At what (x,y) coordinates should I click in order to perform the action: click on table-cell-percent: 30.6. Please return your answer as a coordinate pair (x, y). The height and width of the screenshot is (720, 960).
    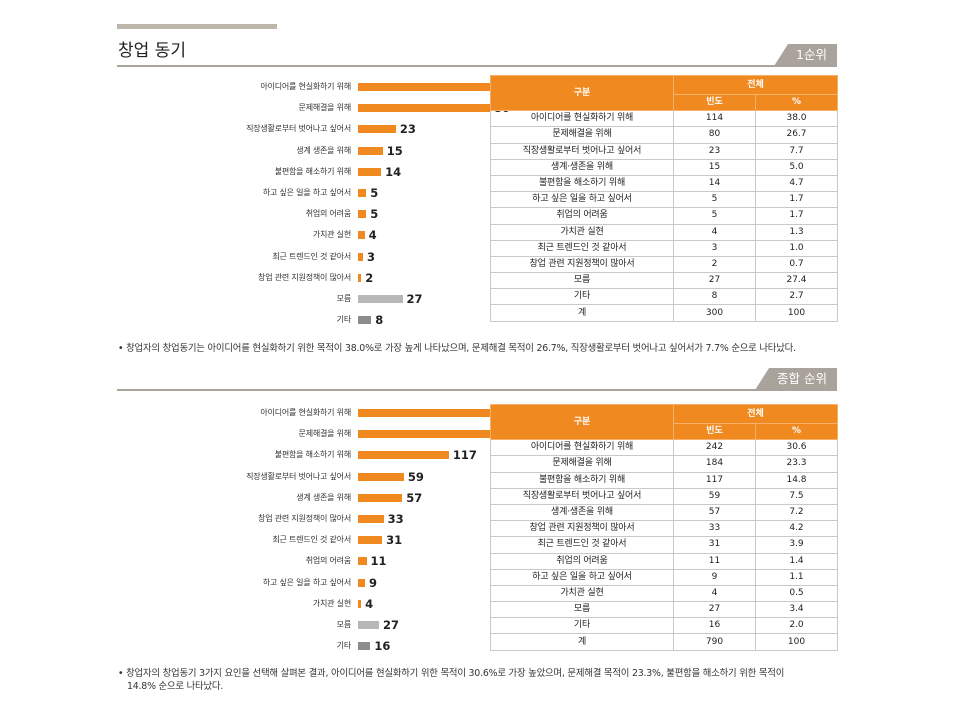
    Looking at the image, I should click on (796, 448).